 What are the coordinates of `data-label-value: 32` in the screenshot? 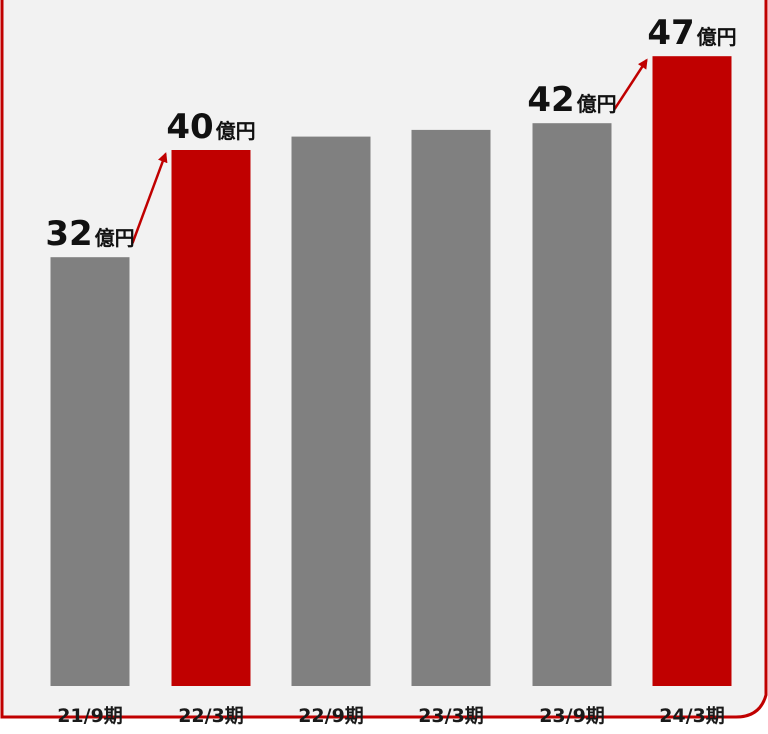 It's located at (68, 234).